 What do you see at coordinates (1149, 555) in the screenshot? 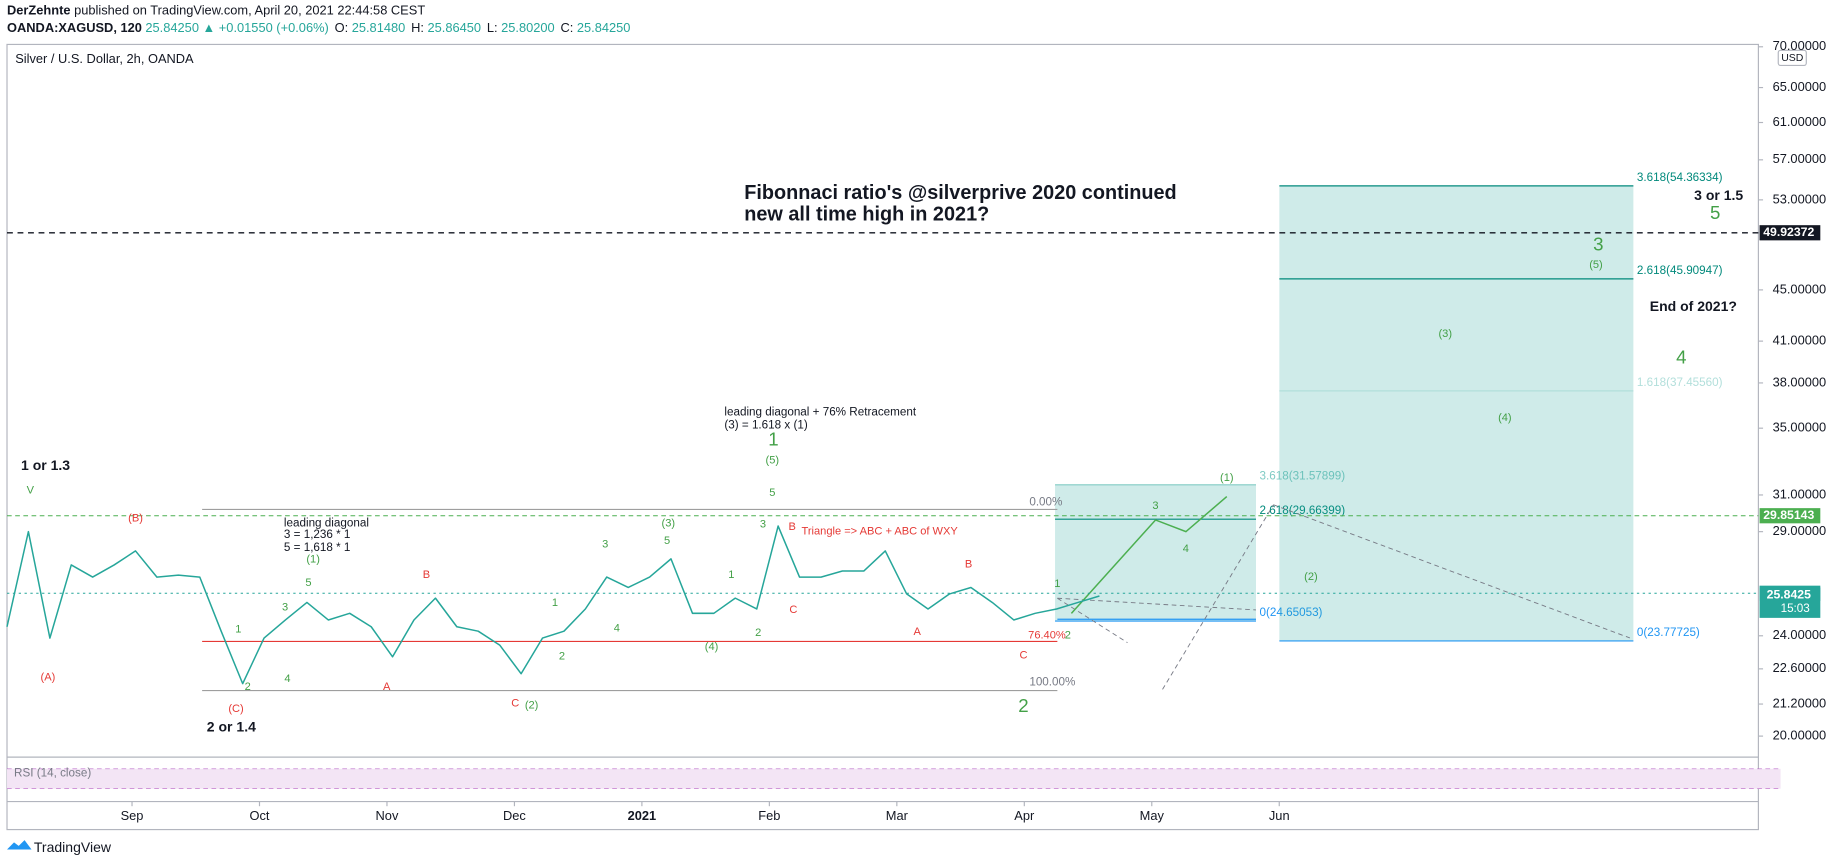
I see `projection-path` at bounding box center [1149, 555].